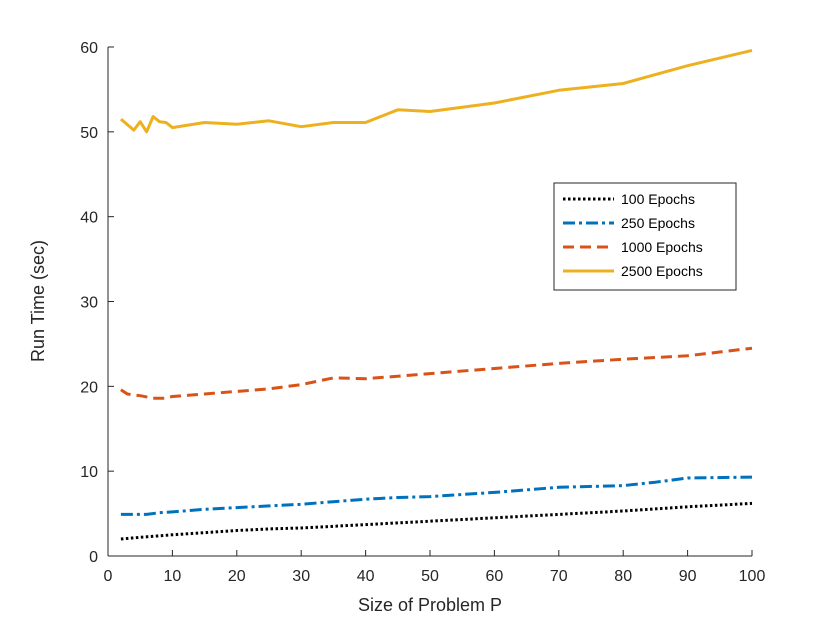 This screenshot has width=830, height=623. What do you see at coordinates (89, 133) in the screenshot?
I see `y-tick-label: 50` at bounding box center [89, 133].